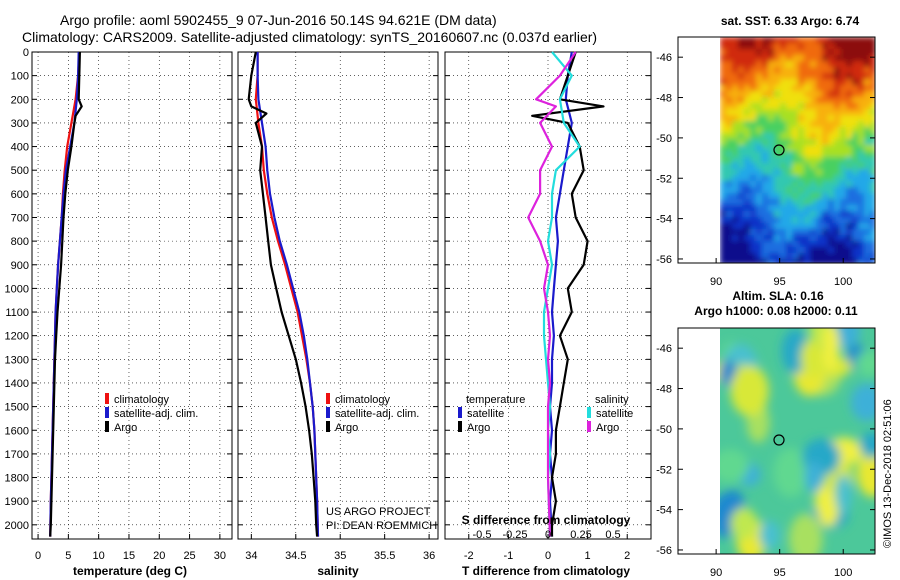 The image size is (900, 580). I want to click on depth-tick-label: 600, so click(20, 195).